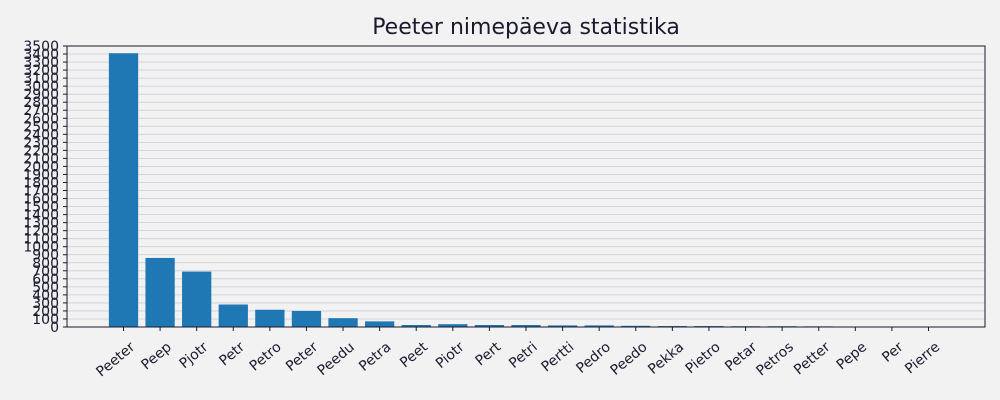 The height and width of the screenshot is (400, 1000). Describe the element at coordinates (41, 167) in the screenshot. I see `y-tick-label: 2000` at that location.